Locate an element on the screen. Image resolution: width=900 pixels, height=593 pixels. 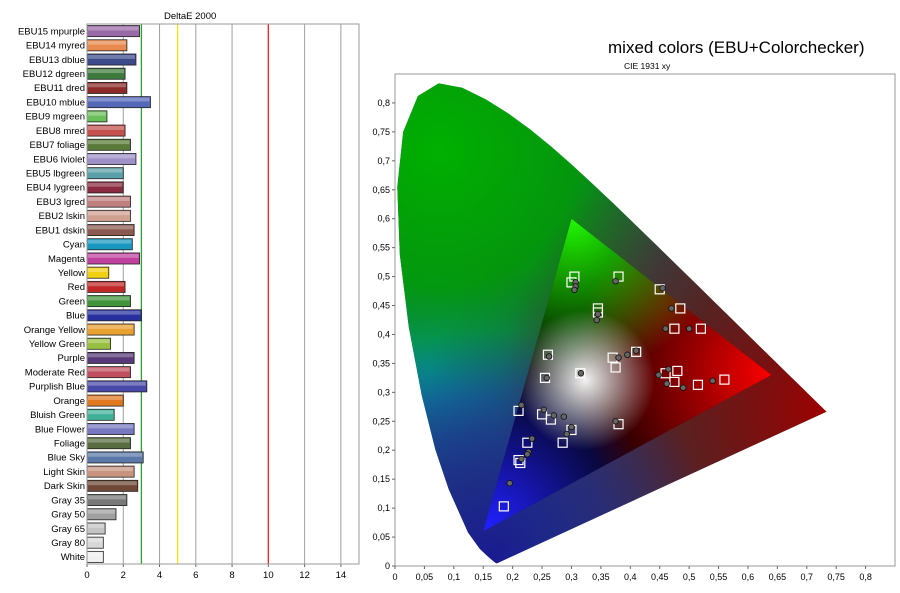
category-label: Moderate Red is located at coordinates (55, 372).